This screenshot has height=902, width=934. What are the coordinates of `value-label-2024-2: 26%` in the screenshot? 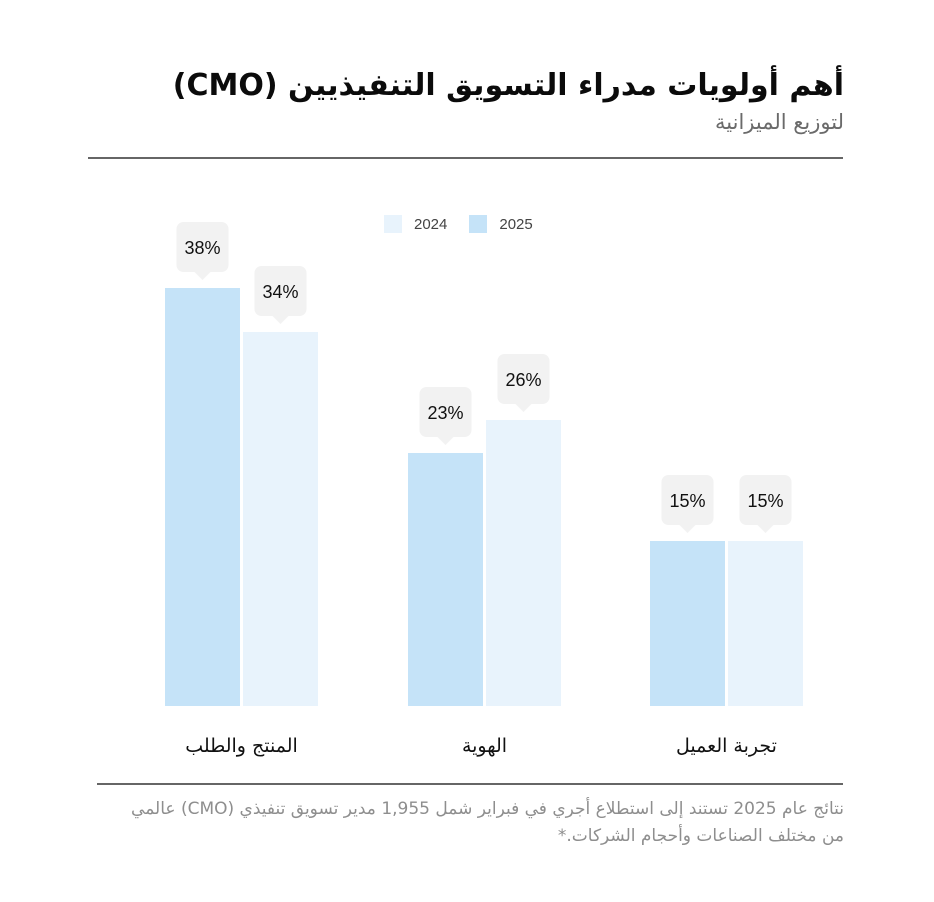 It's located at (523, 380).